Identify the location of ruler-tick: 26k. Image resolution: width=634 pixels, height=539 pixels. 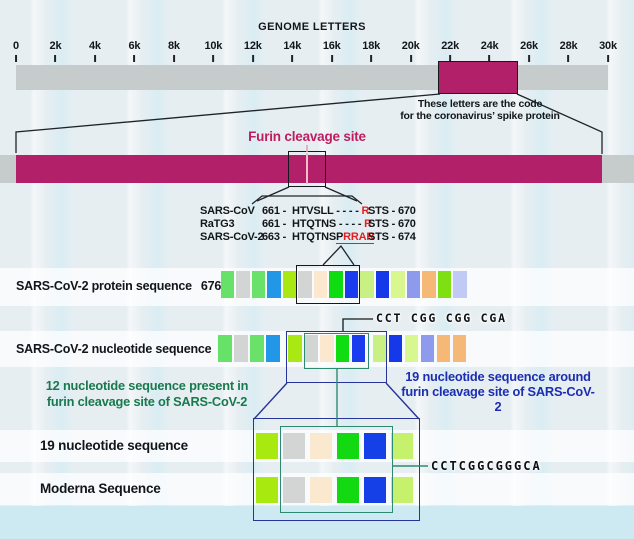
(529, 51).